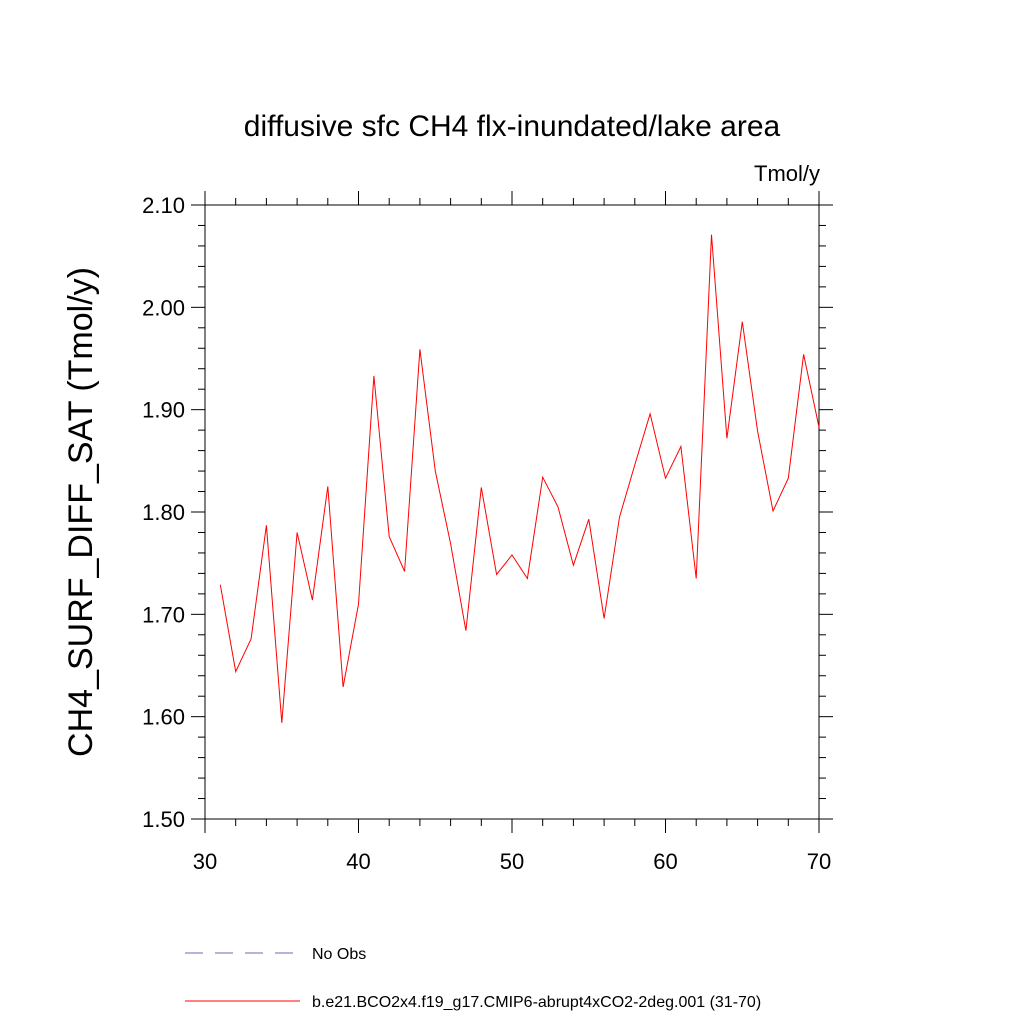 The height and width of the screenshot is (1024, 1024). I want to click on x-tick-labels: 30 40 50 60 70, so click(512, 861).